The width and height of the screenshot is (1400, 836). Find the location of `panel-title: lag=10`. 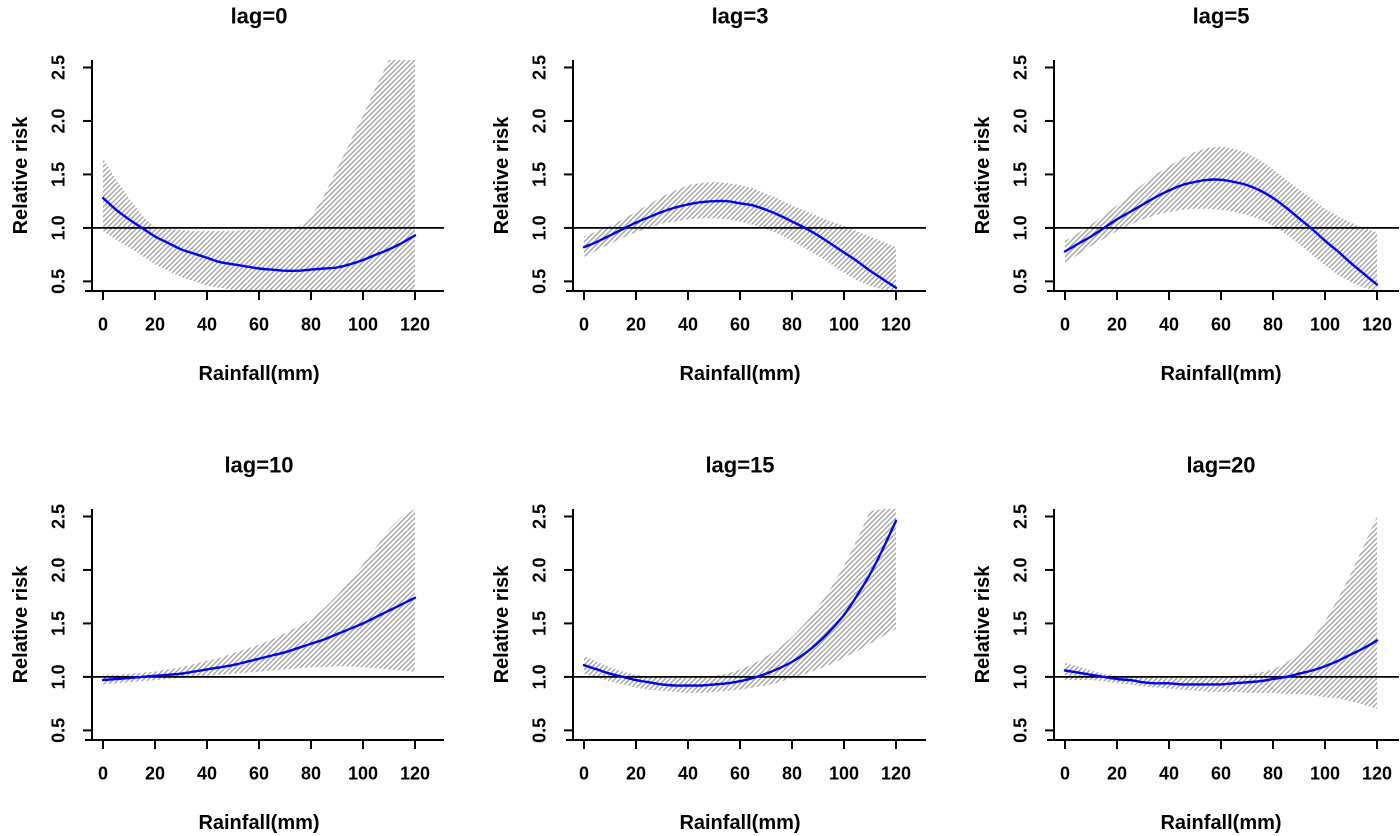

panel-title: lag=10 is located at coordinates (258, 465).